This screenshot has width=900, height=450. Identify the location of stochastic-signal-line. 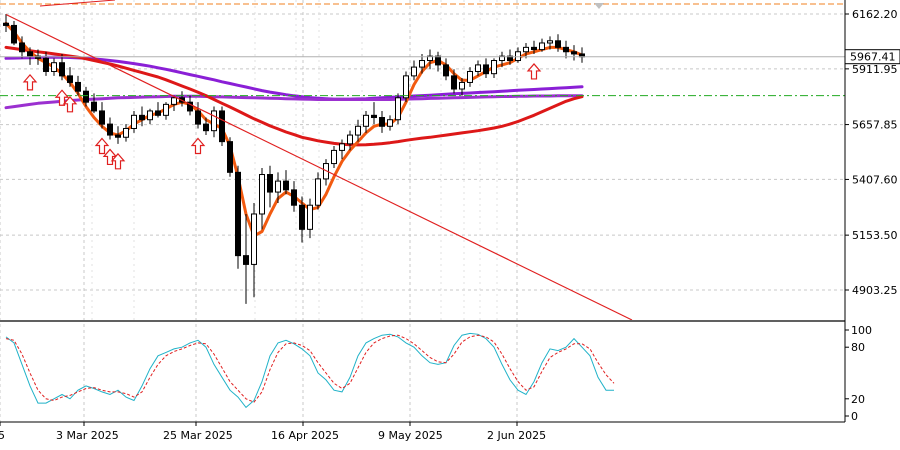
(310, 368).